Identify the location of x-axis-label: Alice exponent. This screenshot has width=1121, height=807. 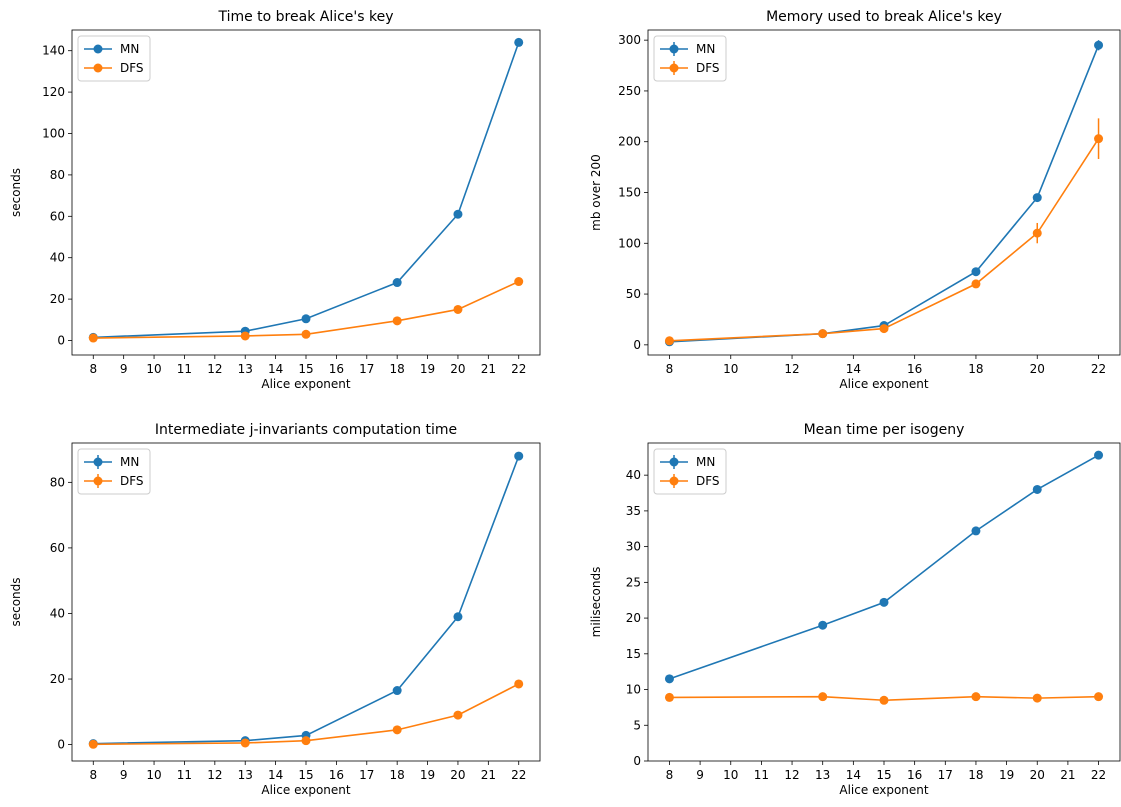
(305, 384).